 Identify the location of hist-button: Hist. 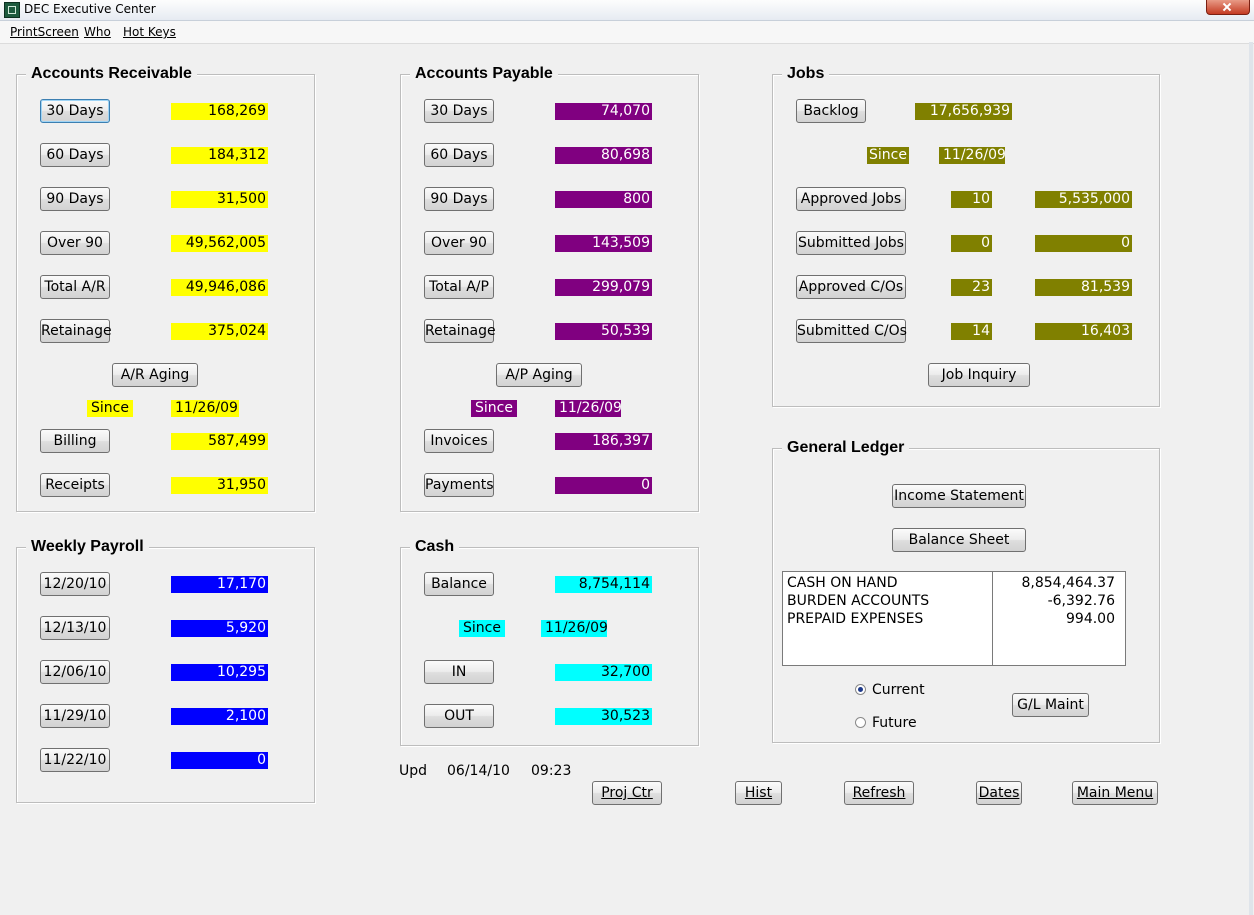
(758, 793).